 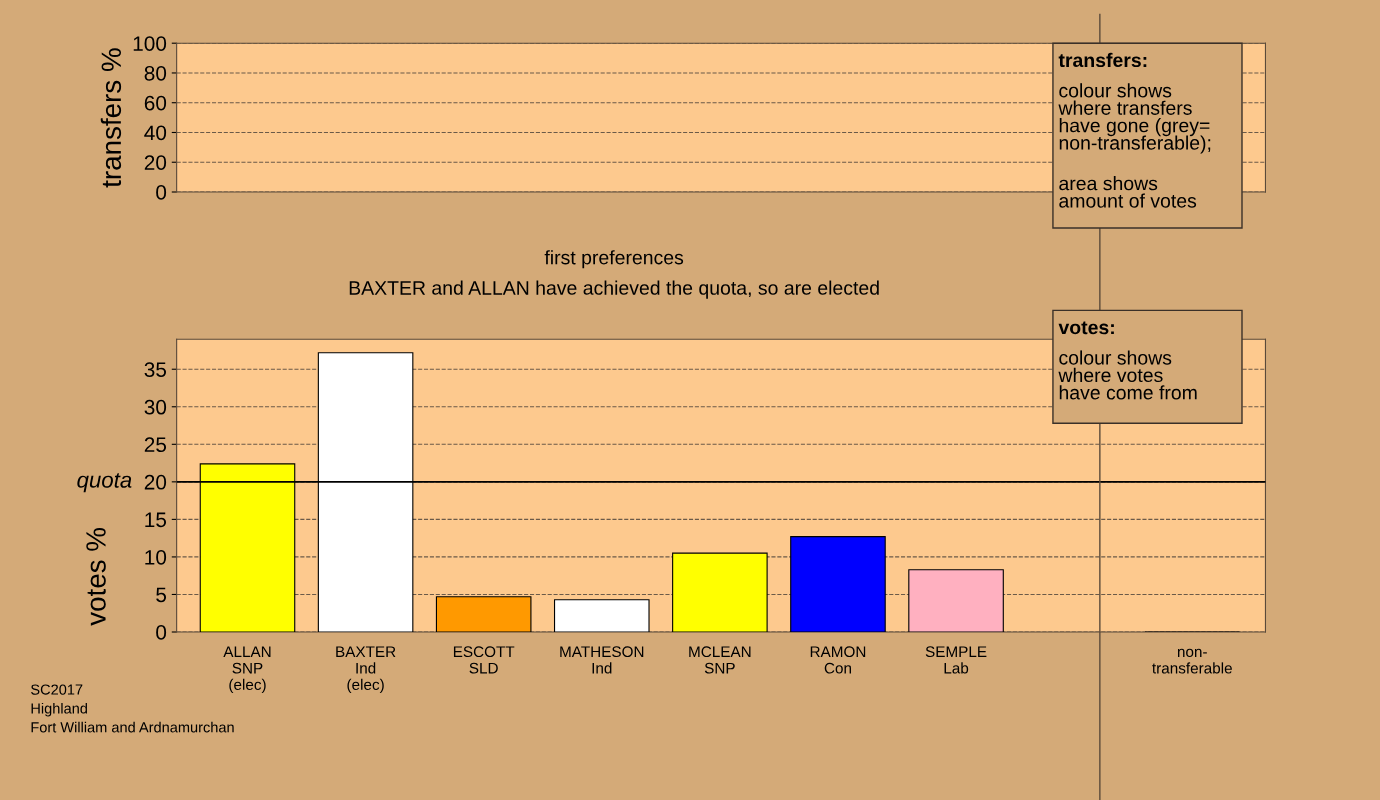 I want to click on y-tick-label: 40, so click(x=155, y=133).